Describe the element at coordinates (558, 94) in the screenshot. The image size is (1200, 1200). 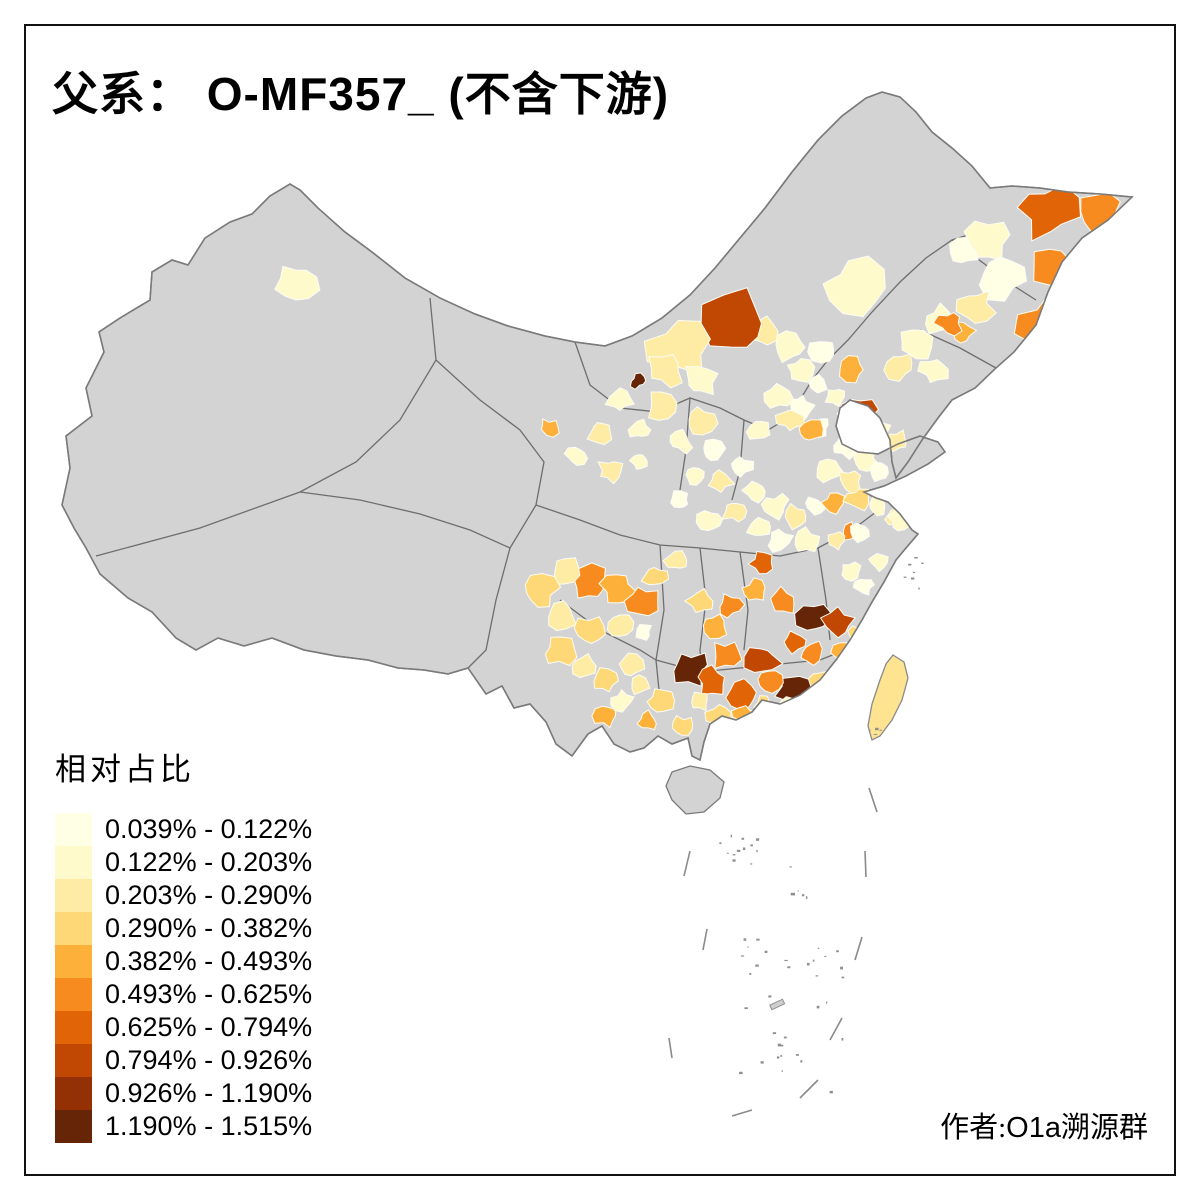
I see `title-suffix-zh: 不含下游` at that location.